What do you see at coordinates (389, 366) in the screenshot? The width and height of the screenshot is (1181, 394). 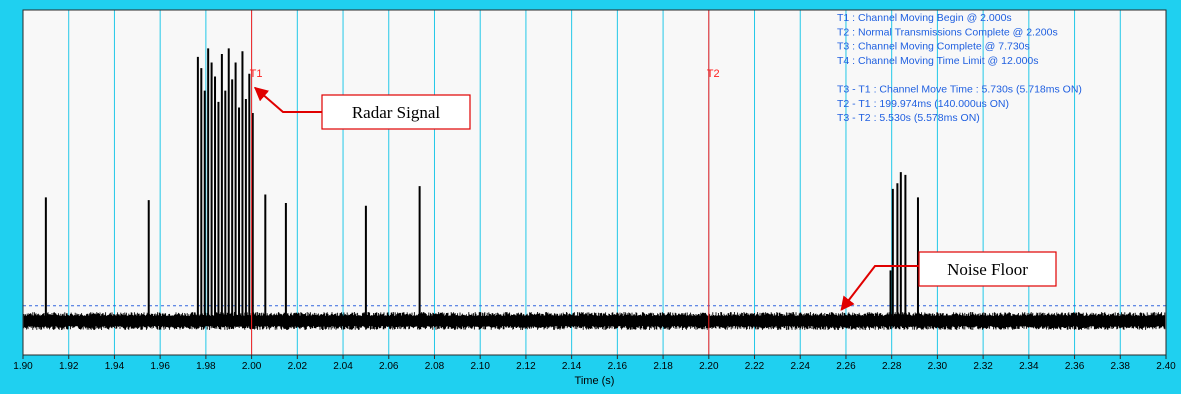 I see `x-tick-label: 2.06` at bounding box center [389, 366].